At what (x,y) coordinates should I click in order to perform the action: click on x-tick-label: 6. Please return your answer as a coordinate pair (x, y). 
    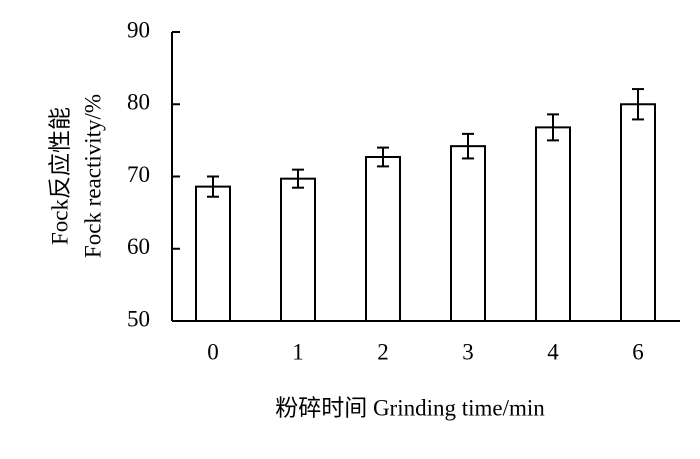
    Looking at the image, I should click on (638, 351).